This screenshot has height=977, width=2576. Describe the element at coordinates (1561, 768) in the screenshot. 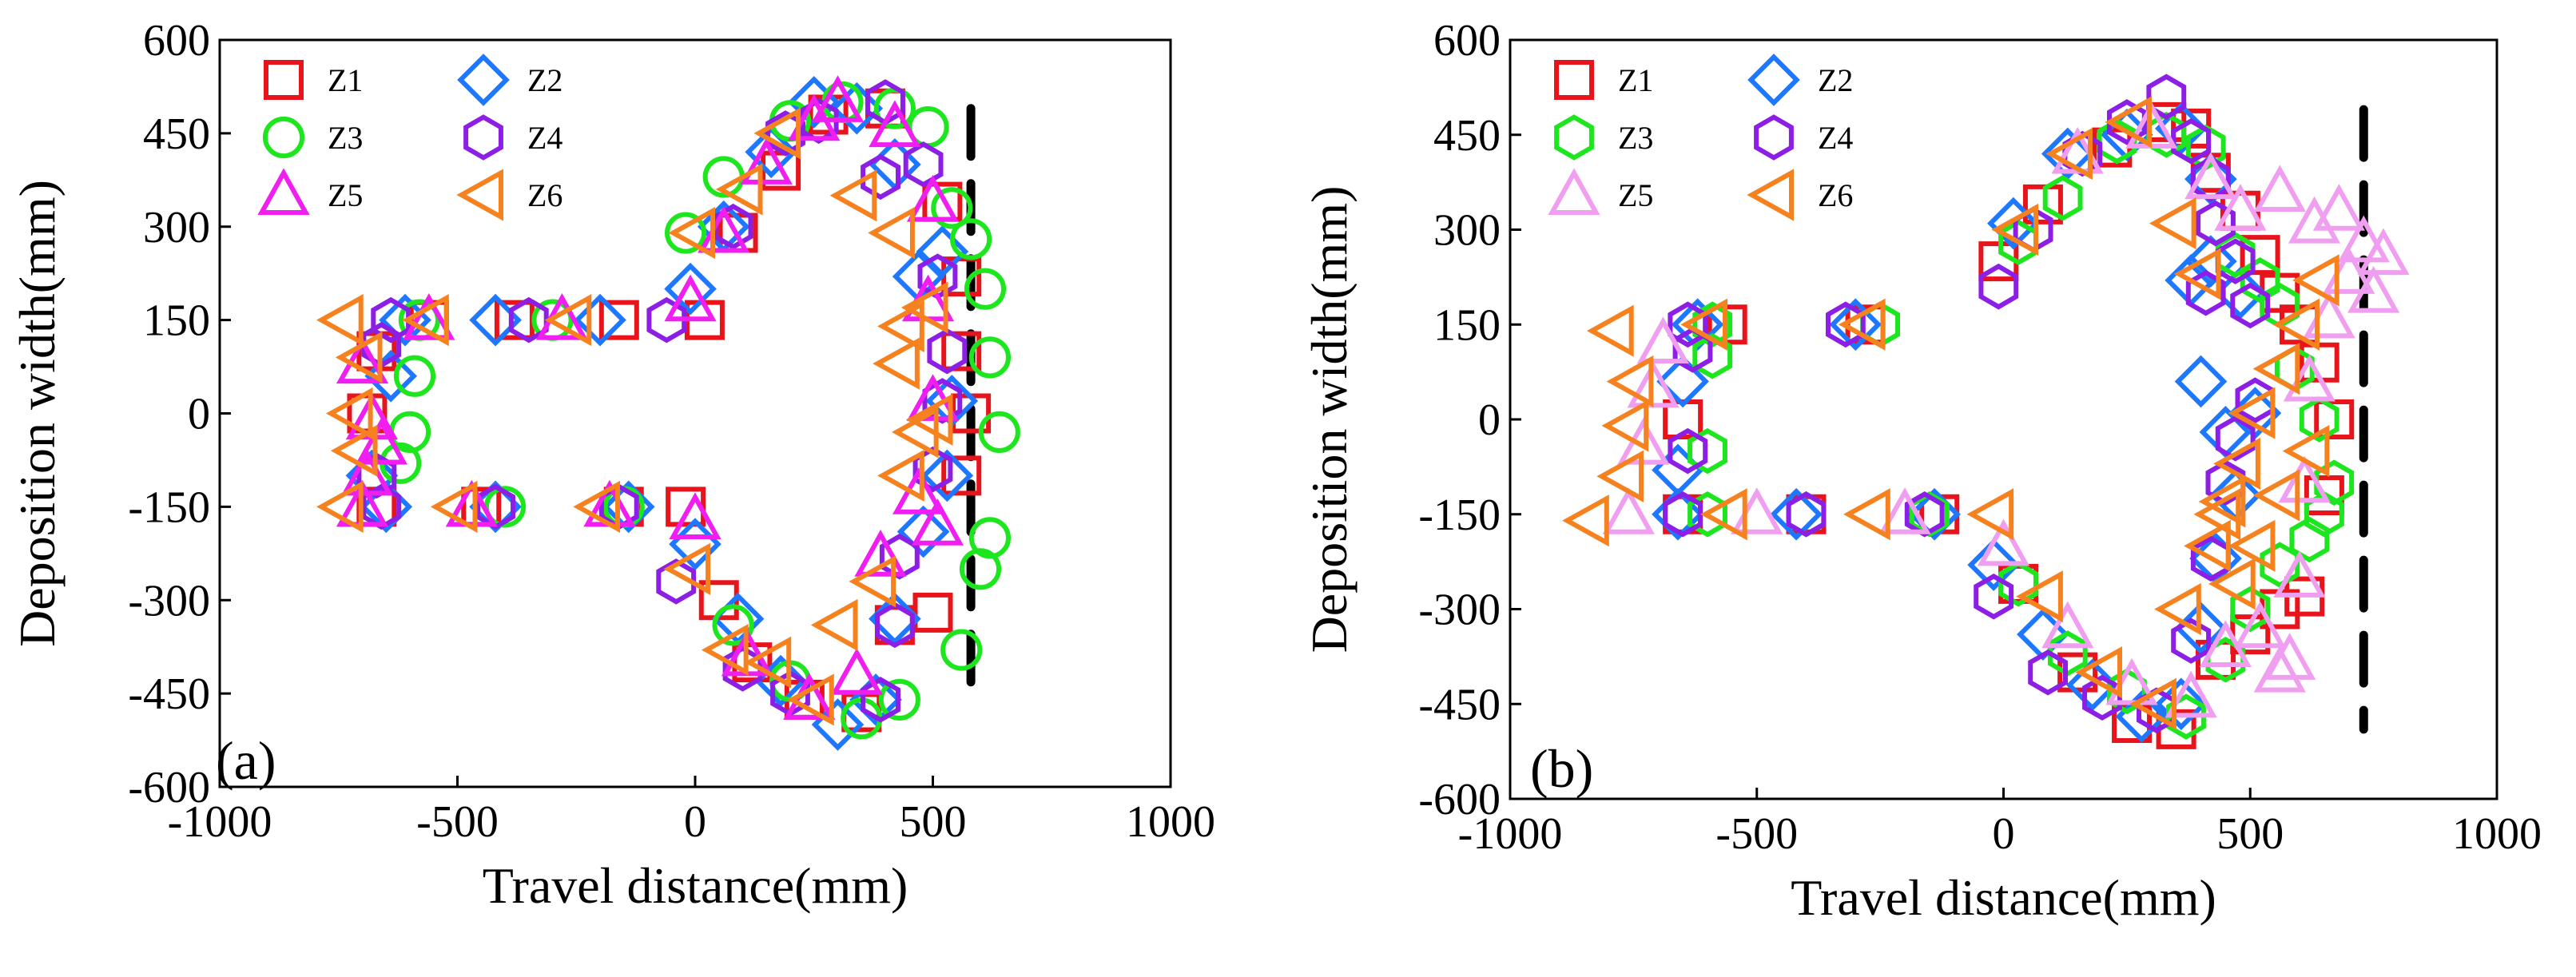

I see `panel-label: (b)` at that location.